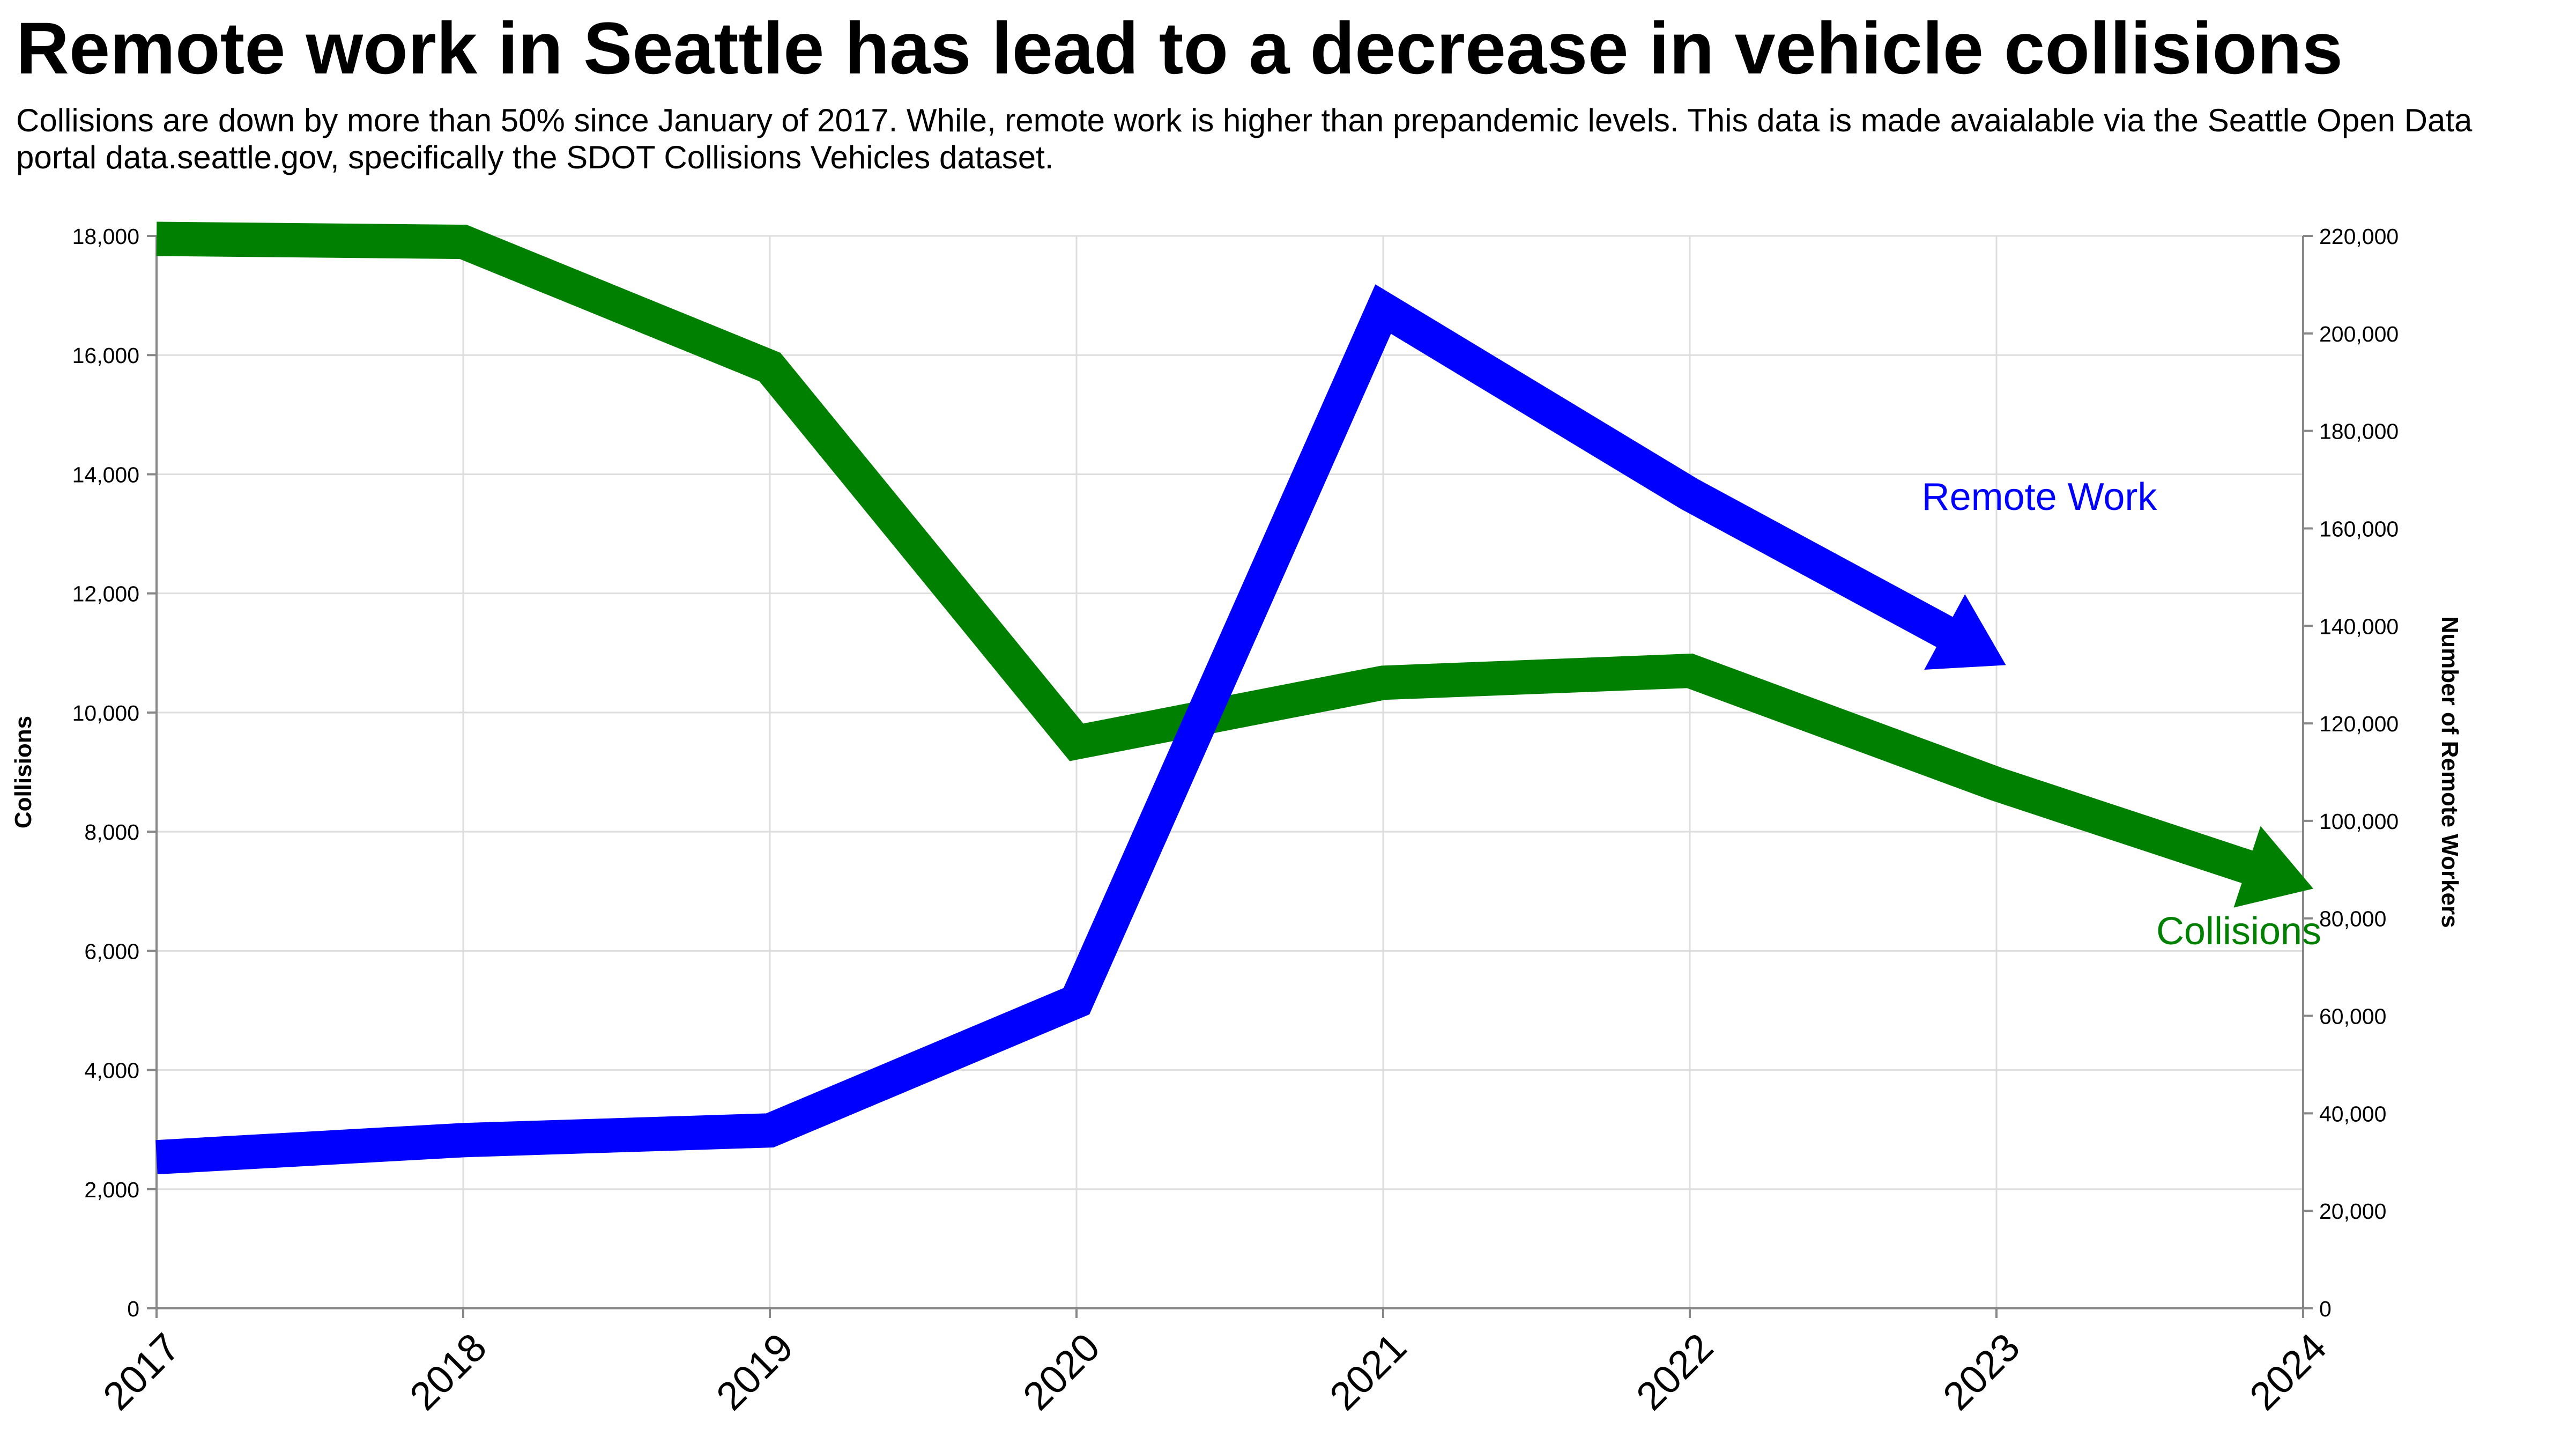 This screenshot has width=2576, height=1437. Describe the element at coordinates (2273, 867) in the screenshot. I see `arrowhead-collisions` at that location.